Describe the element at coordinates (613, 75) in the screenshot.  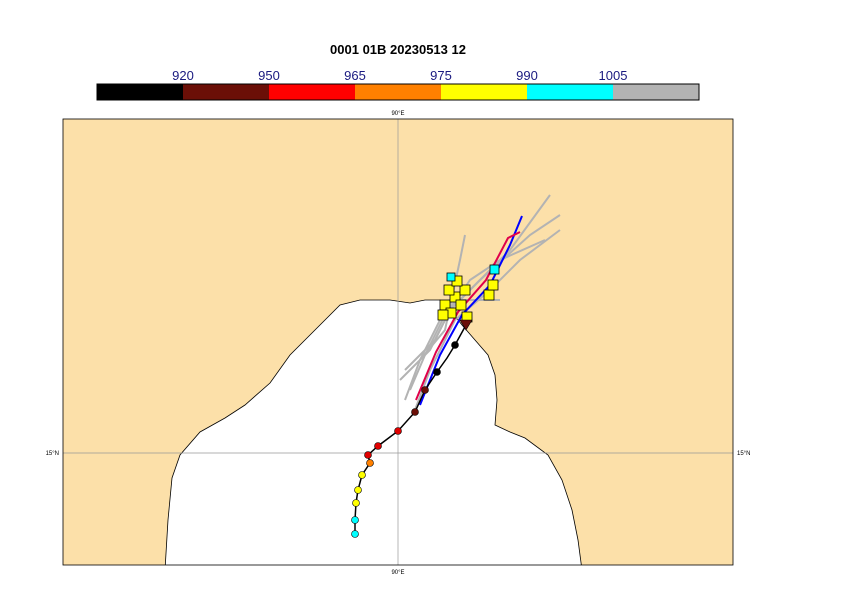
I see `colorbar-label: 1005` at that location.